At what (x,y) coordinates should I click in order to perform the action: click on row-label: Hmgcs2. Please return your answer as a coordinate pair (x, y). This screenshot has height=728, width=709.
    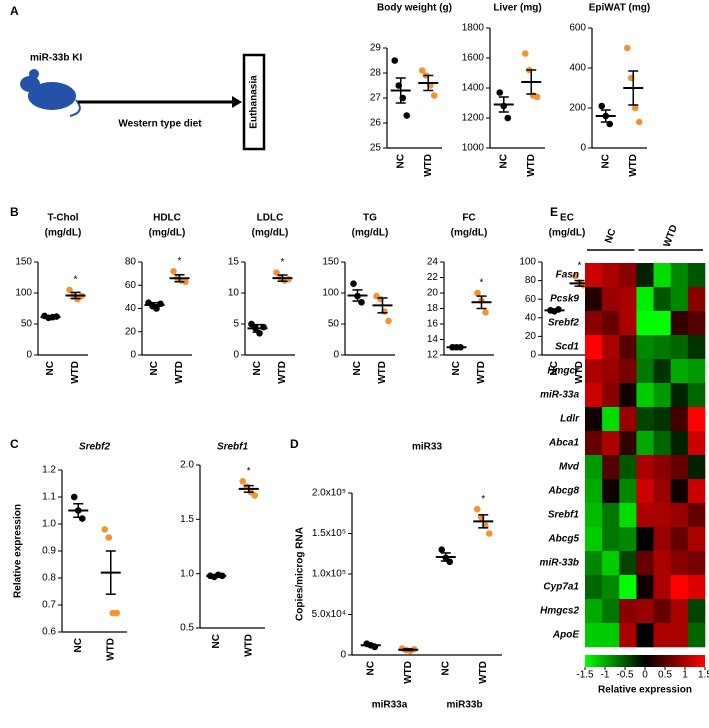
    Looking at the image, I should click on (559, 611).